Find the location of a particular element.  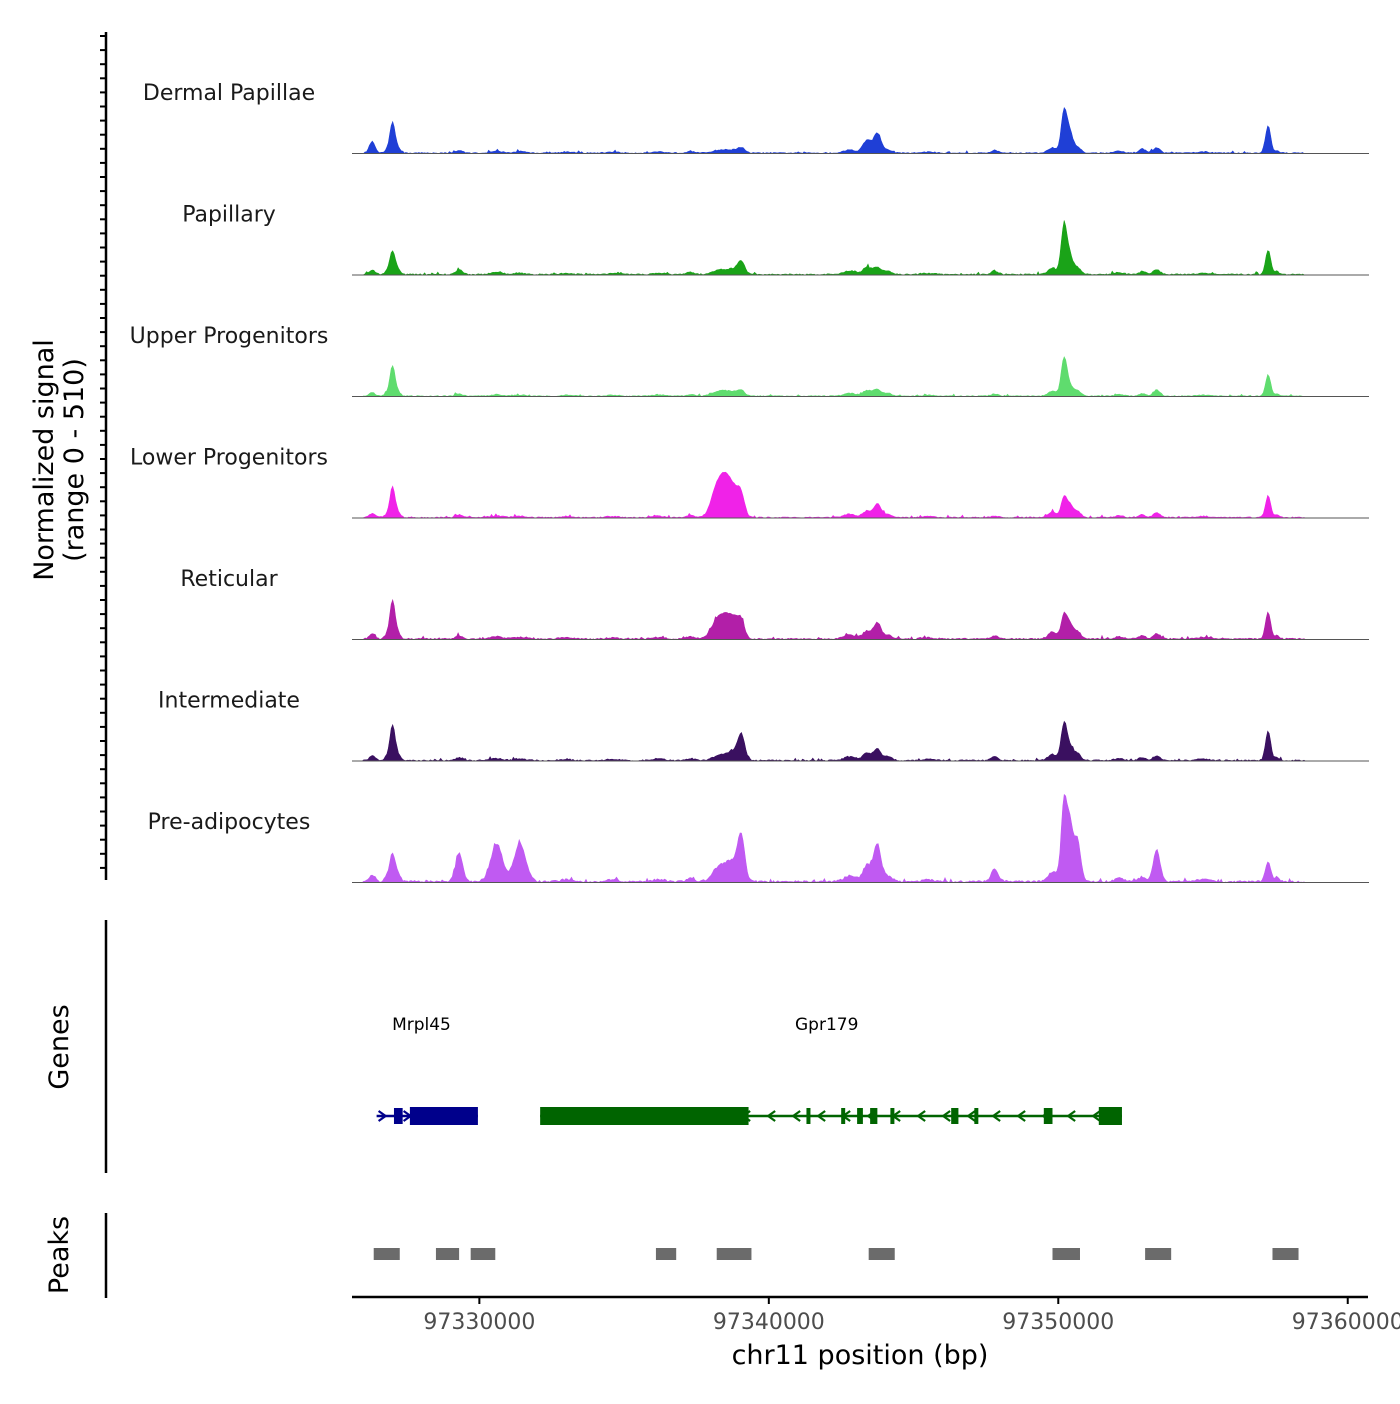

gene-gpr179: Gpr179 is located at coordinates (831, 1070).